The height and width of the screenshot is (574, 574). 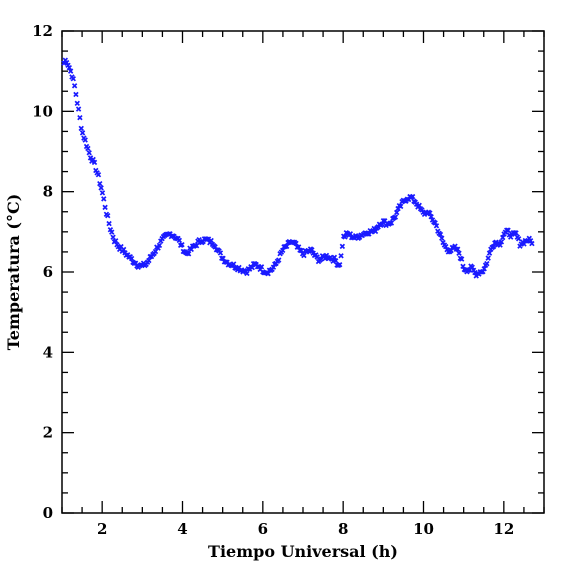 What do you see at coordinates (42, 31) in the screenshot?
I see `y-tick-label: 12` at bounding box center [42, 31].